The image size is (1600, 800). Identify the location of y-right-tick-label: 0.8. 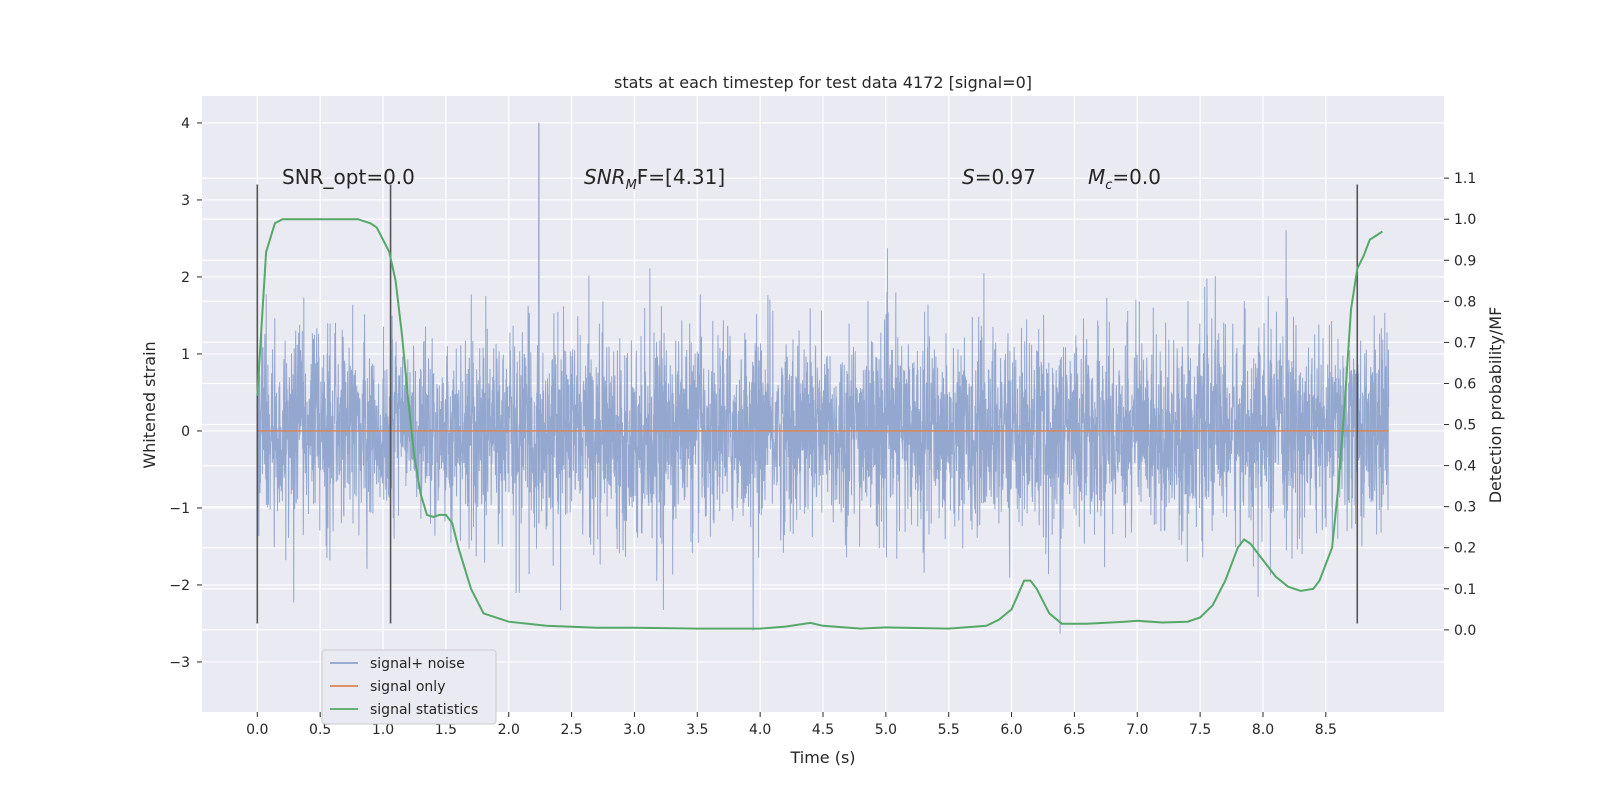
(1465, 302).